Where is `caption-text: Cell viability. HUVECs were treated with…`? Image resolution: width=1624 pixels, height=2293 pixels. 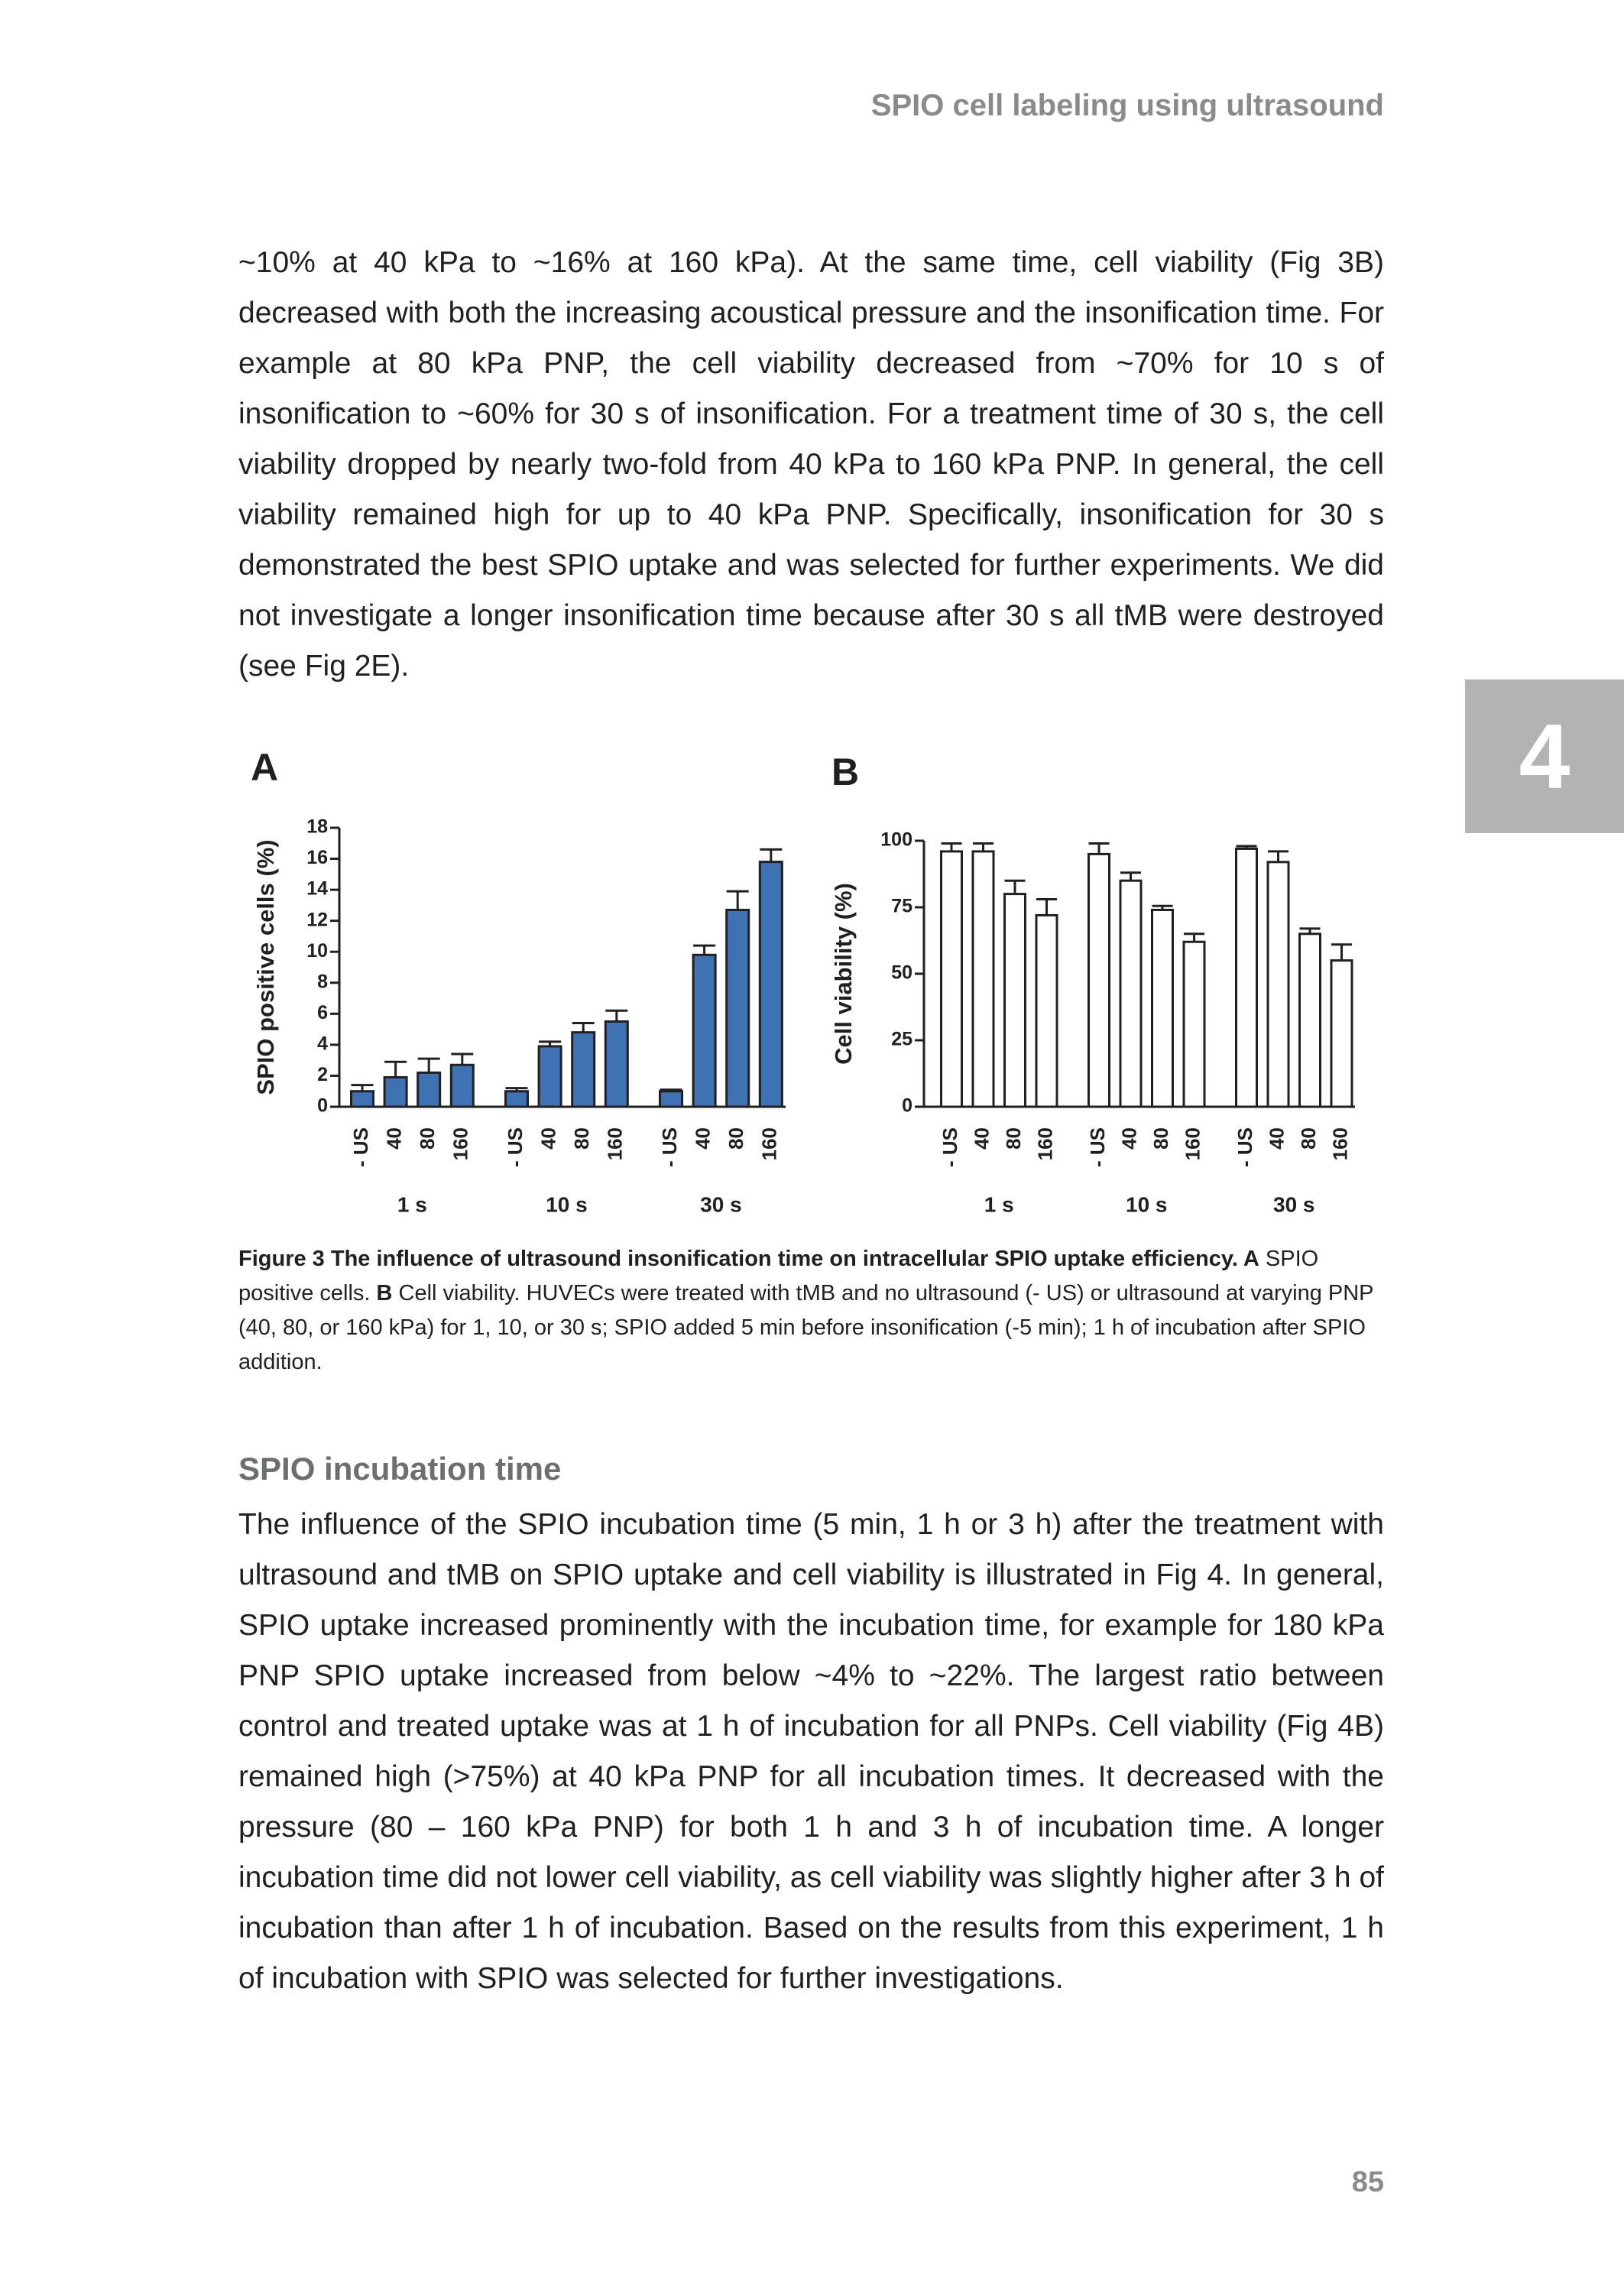 caption-text: Cell viability. HUVECs were treated with… is located at coordinates (805, 1327).